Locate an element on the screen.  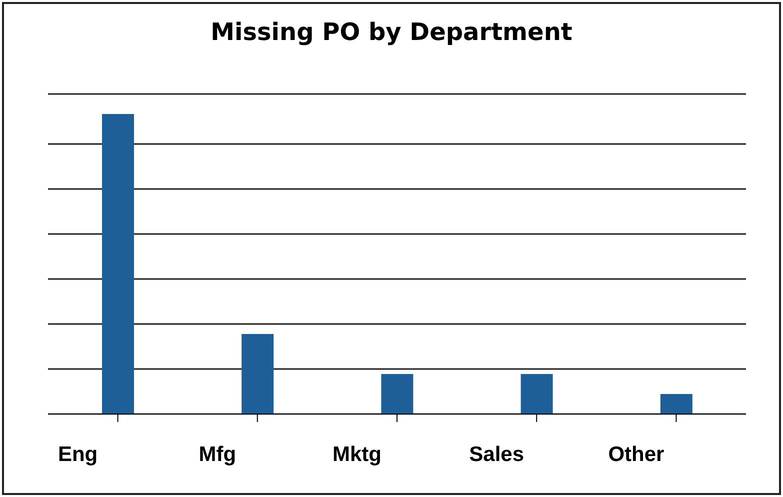
chart-title: Missing PO by Department is located at coordinates (392, 32).